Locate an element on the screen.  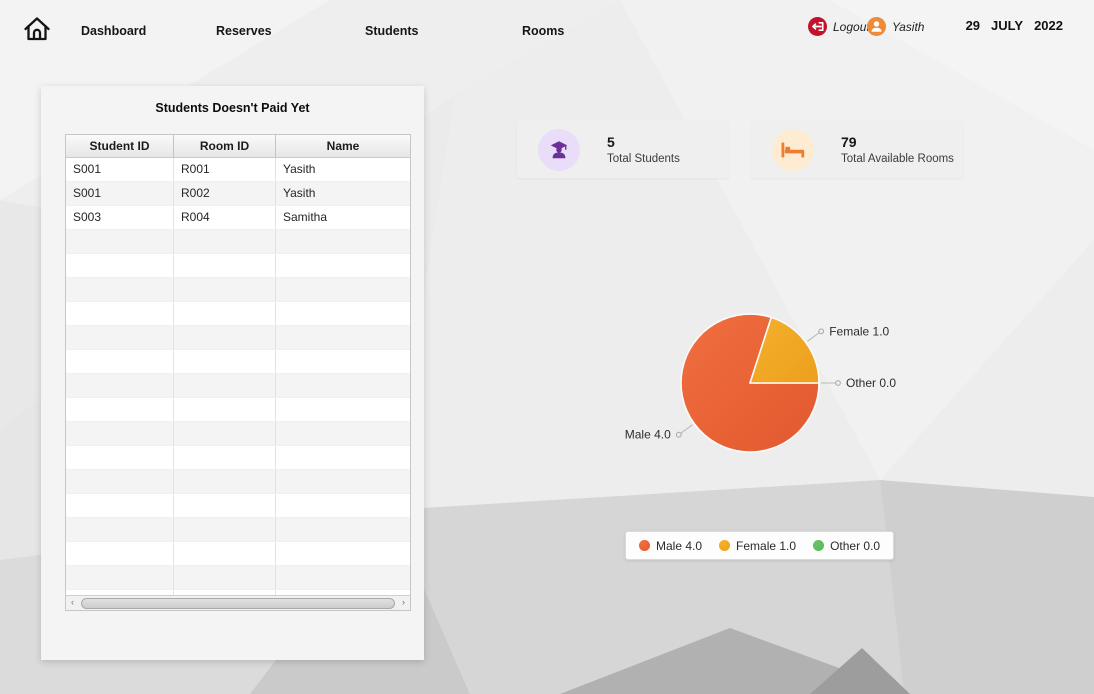
user-chip: Yasith is located at coordinates (895, 26).